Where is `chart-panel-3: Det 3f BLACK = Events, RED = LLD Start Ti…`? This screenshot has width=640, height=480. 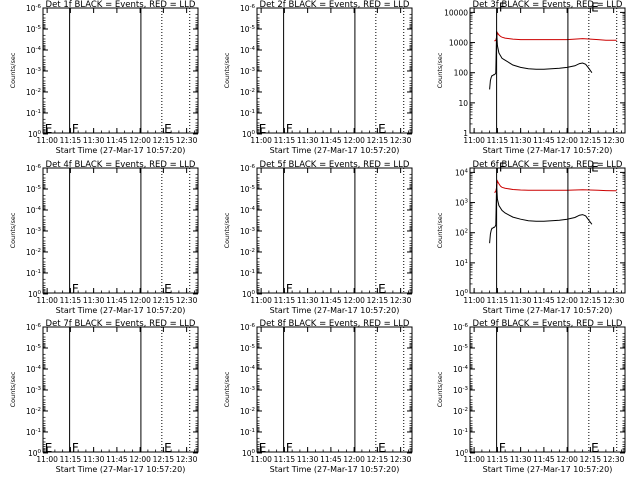
chart-panel-3: Det 3f BLACK = Events, RED = LLD Start Ti… is located at coordinates (531, 77).